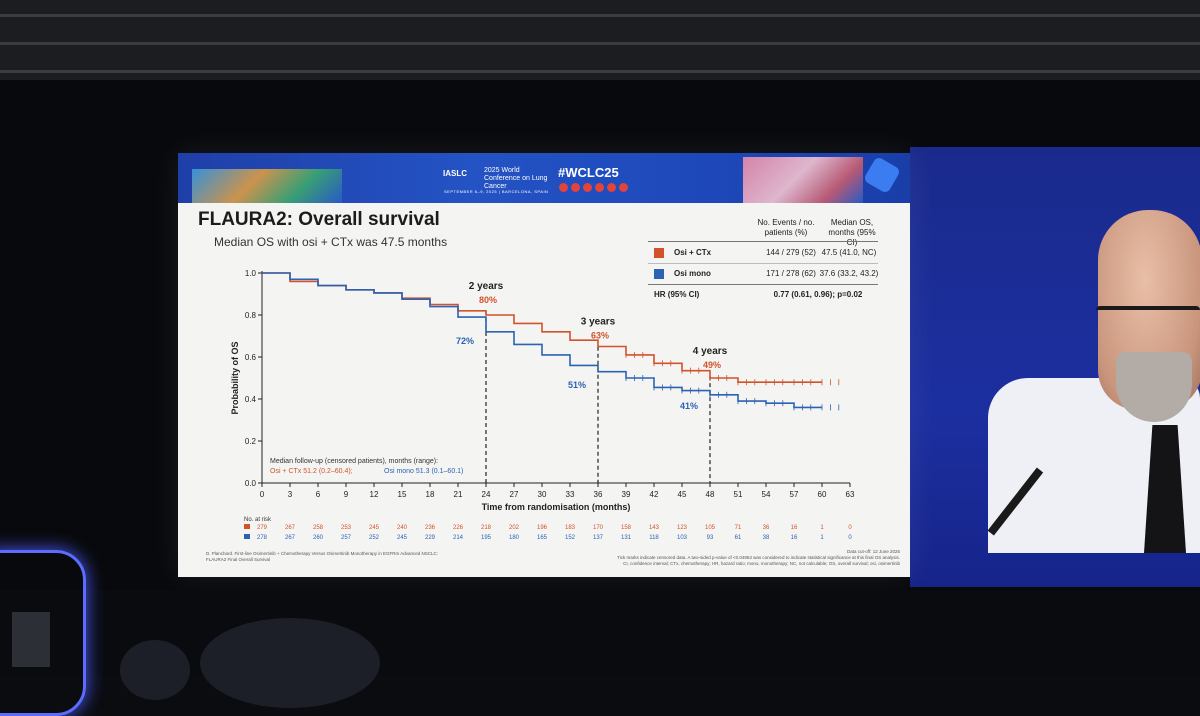  What do you see at coordinates (611, 187) in the screenshot?
I see `youtube-icon` at bounding box center [611, 187].